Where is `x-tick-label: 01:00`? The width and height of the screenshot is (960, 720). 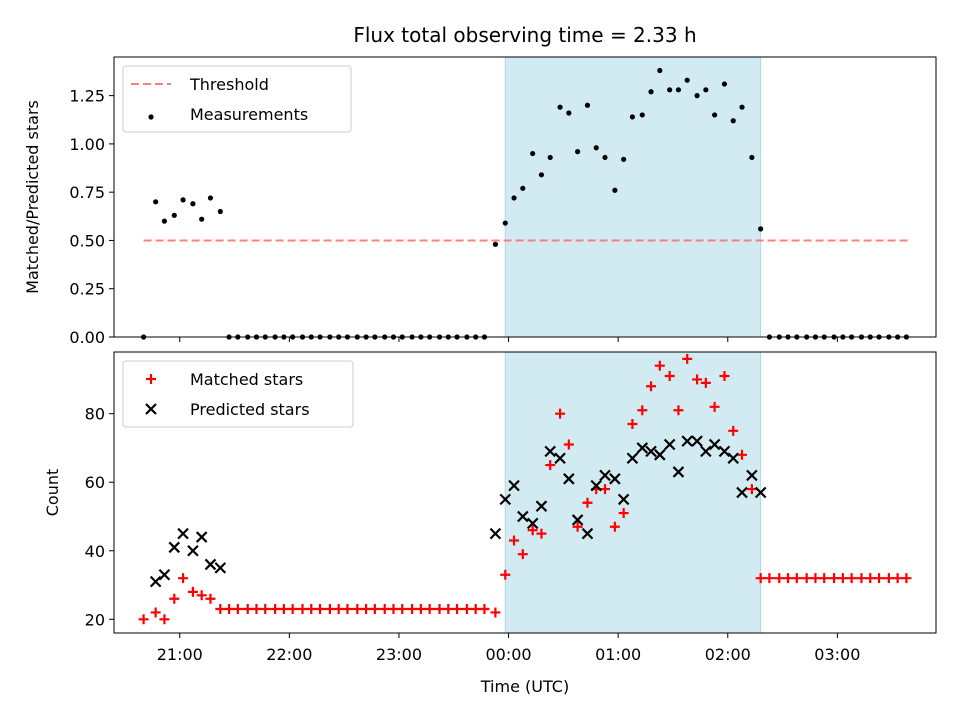
x-tick-label: 01:00 is located at coordinates (618, 654).